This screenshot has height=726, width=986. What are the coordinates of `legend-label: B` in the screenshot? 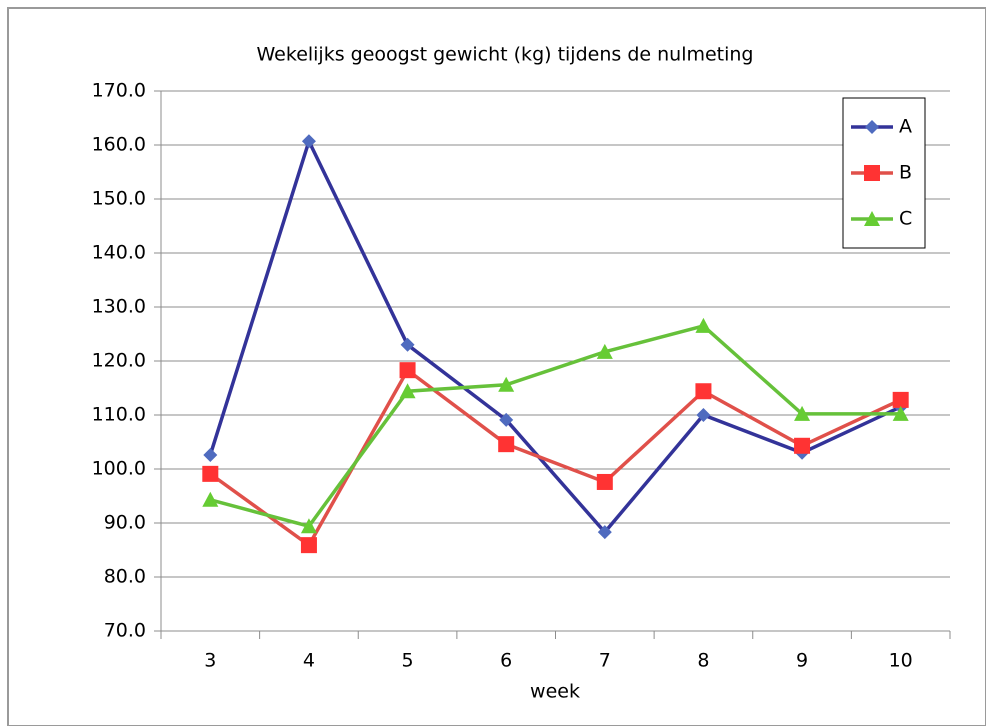 It's located at (905, 173).